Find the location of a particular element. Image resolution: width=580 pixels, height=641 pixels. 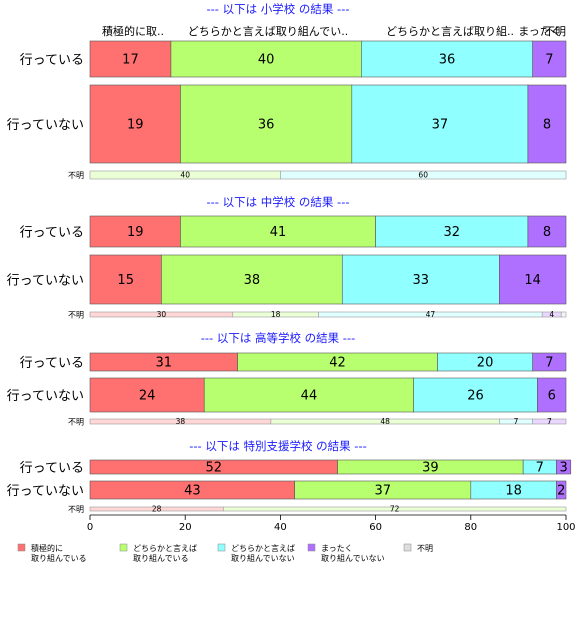

bar-value-label: 6 is located at coordinates (552, 396).